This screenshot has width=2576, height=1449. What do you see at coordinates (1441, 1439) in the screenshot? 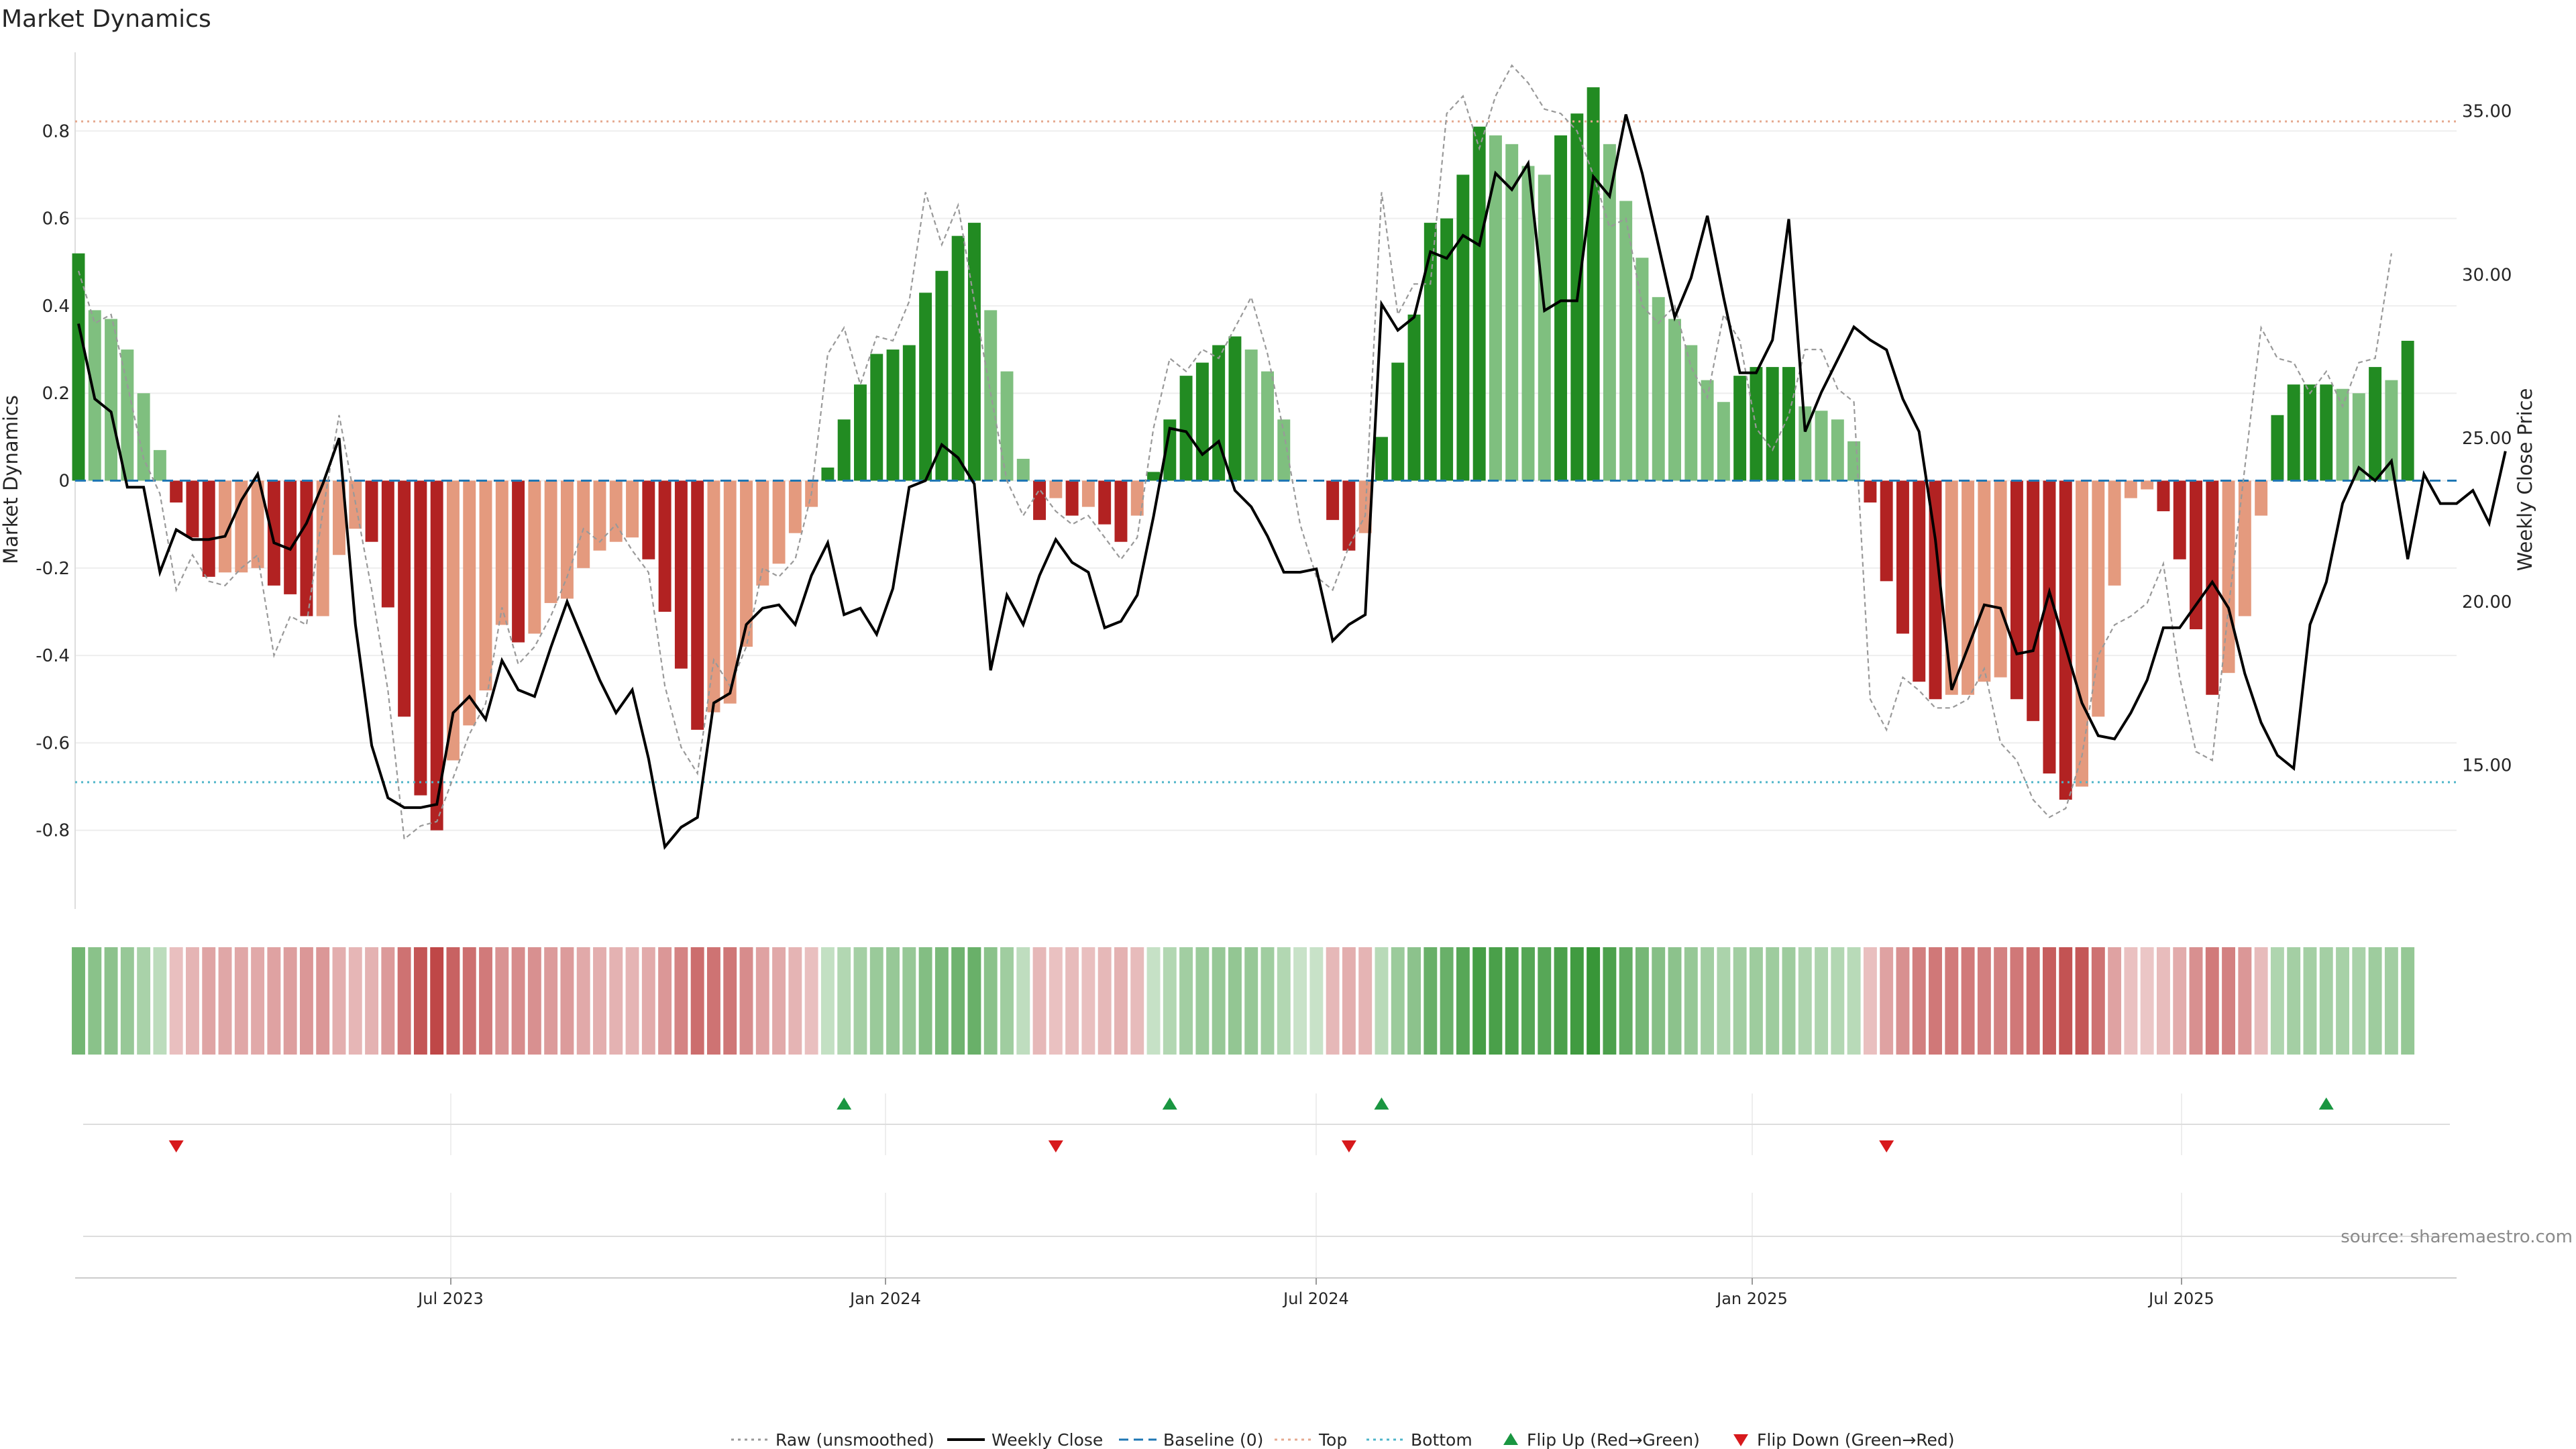
I see `legend-label: Bottom` at bounding box center [1441, 1439].